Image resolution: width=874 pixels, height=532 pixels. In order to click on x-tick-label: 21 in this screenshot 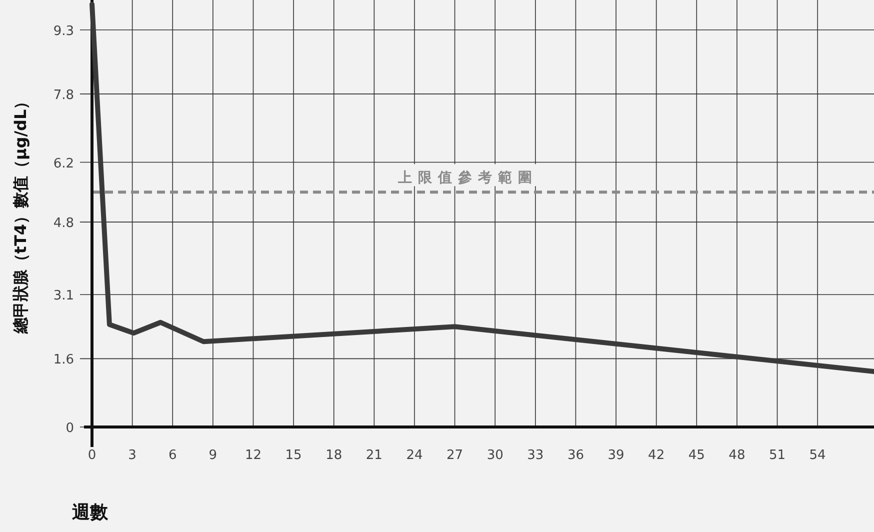, I will do `click(374, 455)`.